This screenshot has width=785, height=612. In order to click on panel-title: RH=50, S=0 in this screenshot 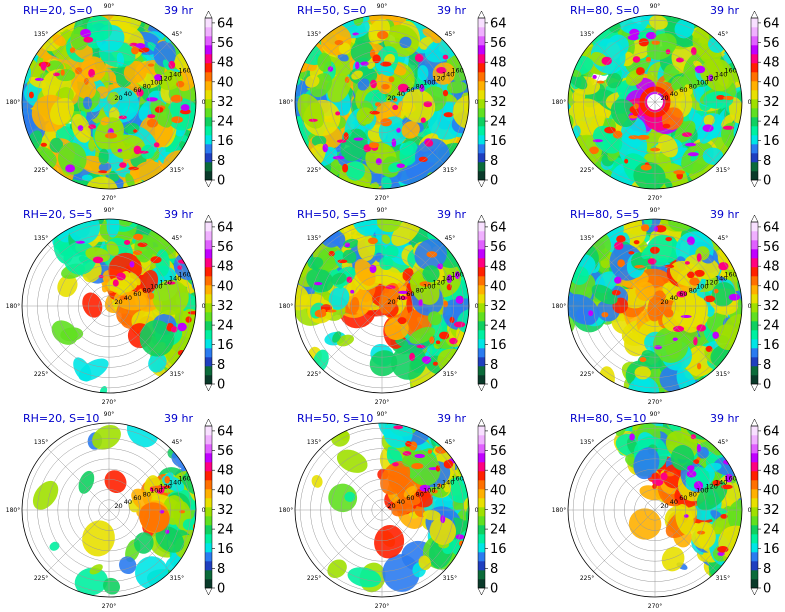, I will do `click(331, 10)`.